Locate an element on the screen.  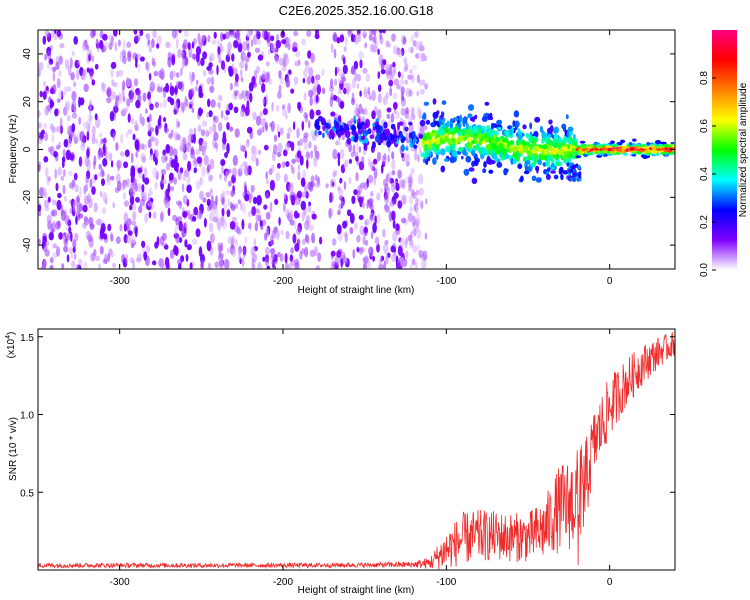
colorbar-label: Normalized spectral amplitude is located at coordinates (743, 149).